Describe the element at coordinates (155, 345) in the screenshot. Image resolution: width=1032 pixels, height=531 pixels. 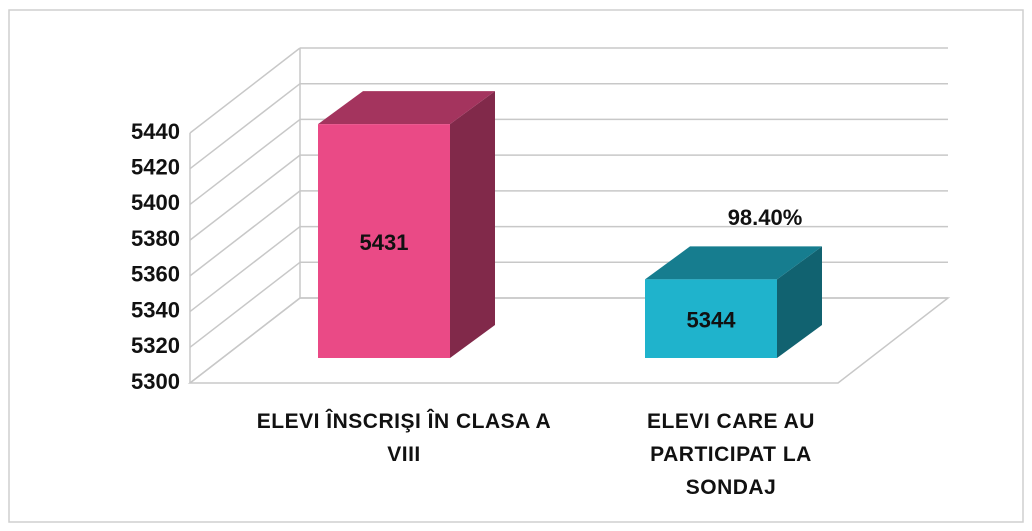
I see `y-tick-label: 5320` at that location.